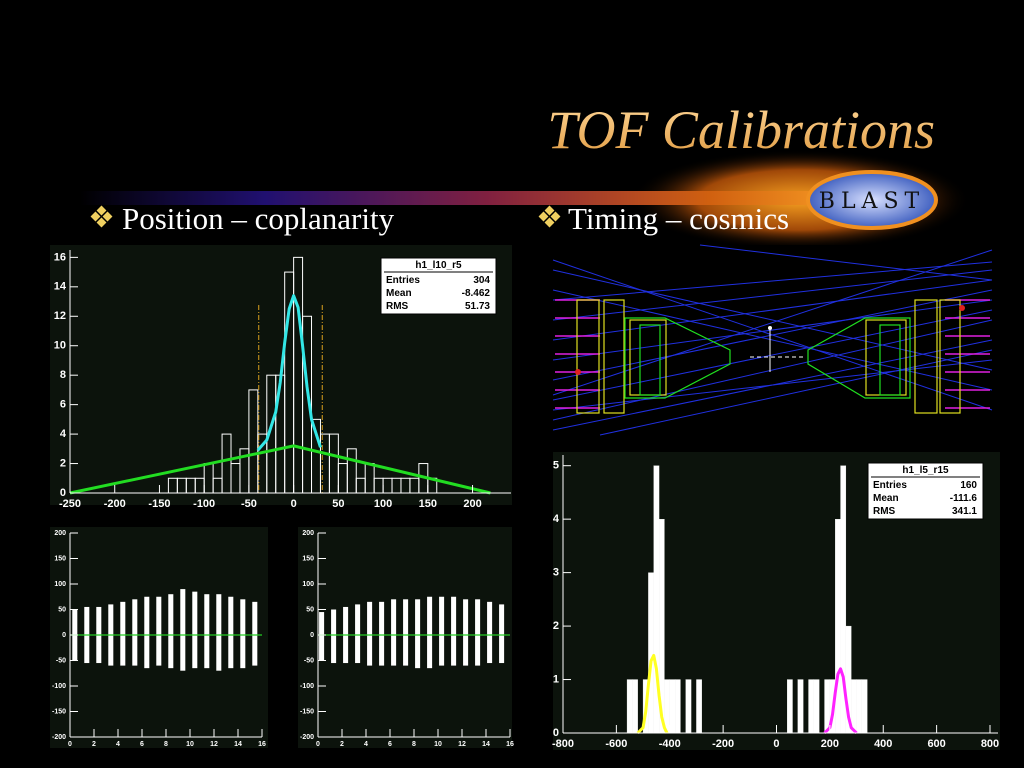  I want to click on x-tick-label: 4, so click(366, 744).